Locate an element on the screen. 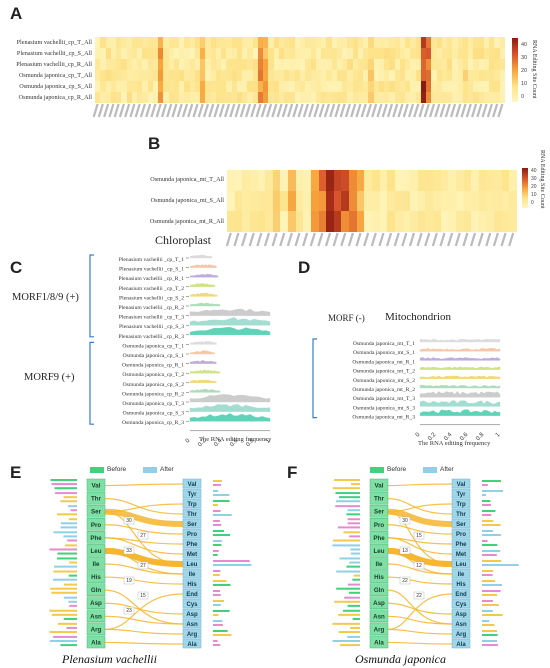 The height and width of the screenshot is (668, 550). x-tick-label: 0.4 is located at coordinates (218, 443).